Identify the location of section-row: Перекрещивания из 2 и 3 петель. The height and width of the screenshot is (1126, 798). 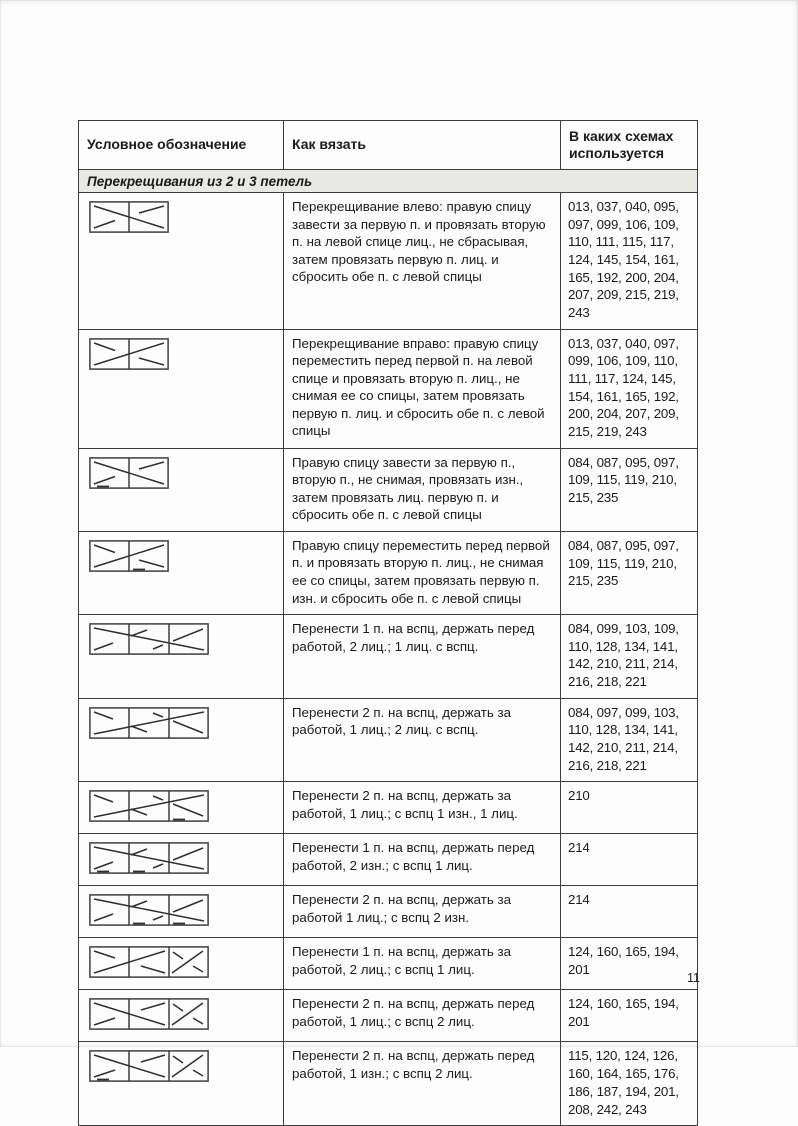
(388, 181).